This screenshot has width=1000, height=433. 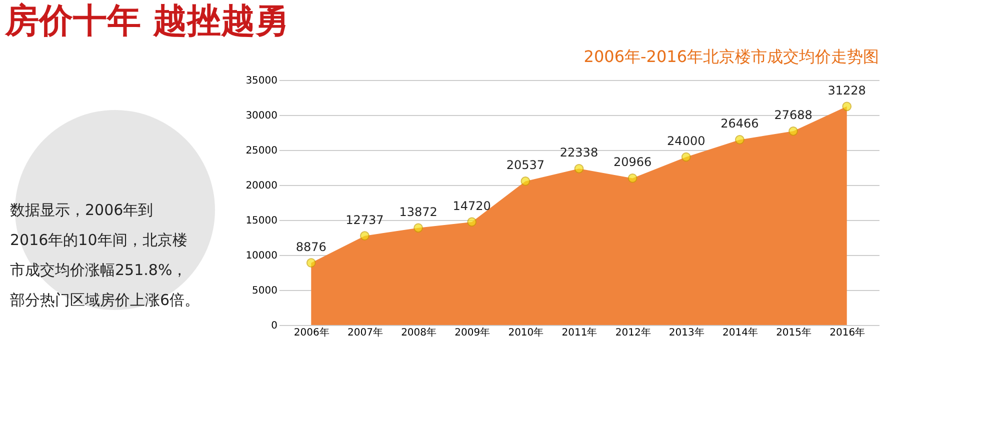 I want to click on x-tick-label: 2012年, so click(x=633, y=332).